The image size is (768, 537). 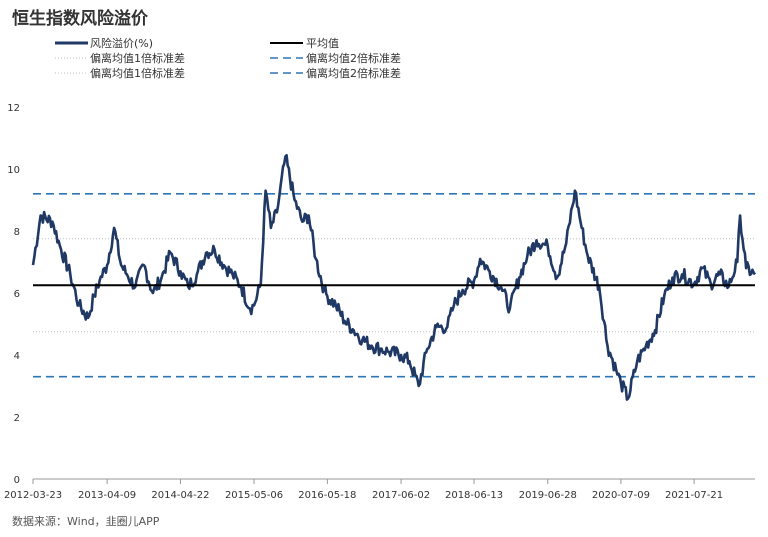 What do you see at coordinates (353, 73) in the screenshot?
I see `legend-label-minus2: 偏离均值2倍标准差` at bounding box center [353, 73].